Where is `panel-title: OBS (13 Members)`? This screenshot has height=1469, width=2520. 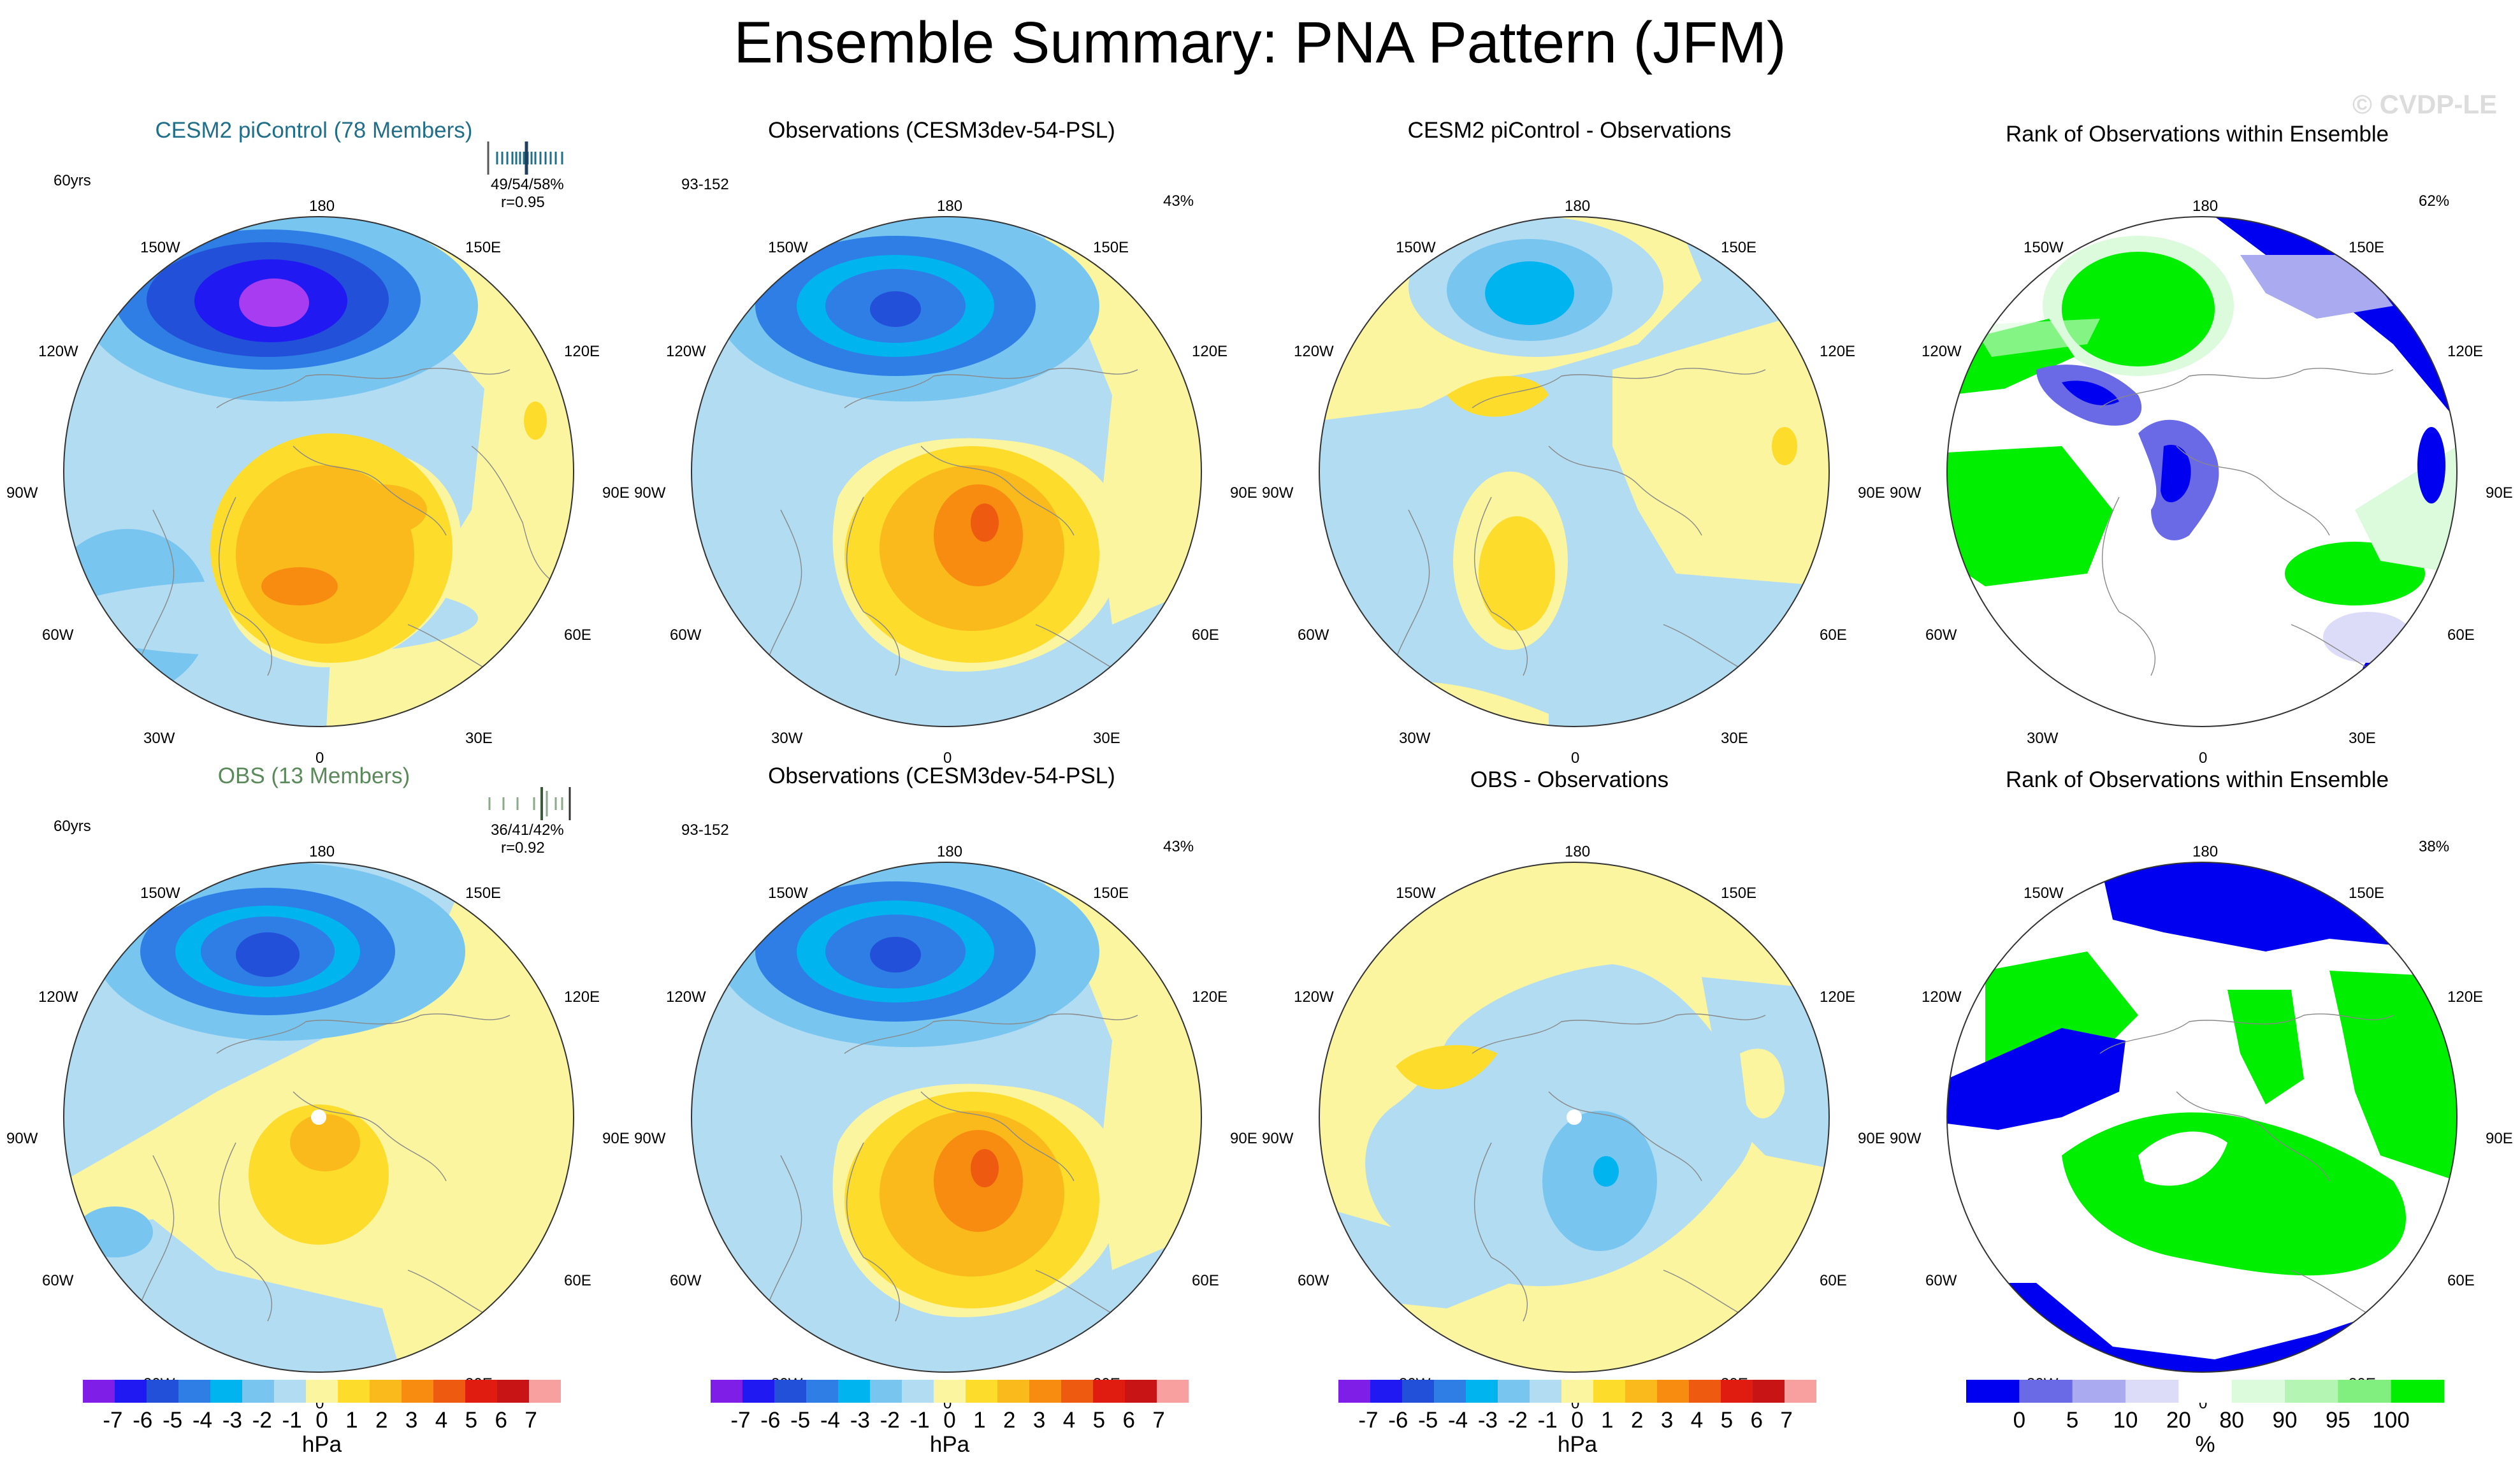 panel-title: OBS (13 Members) is located at coordinates (313, 775).